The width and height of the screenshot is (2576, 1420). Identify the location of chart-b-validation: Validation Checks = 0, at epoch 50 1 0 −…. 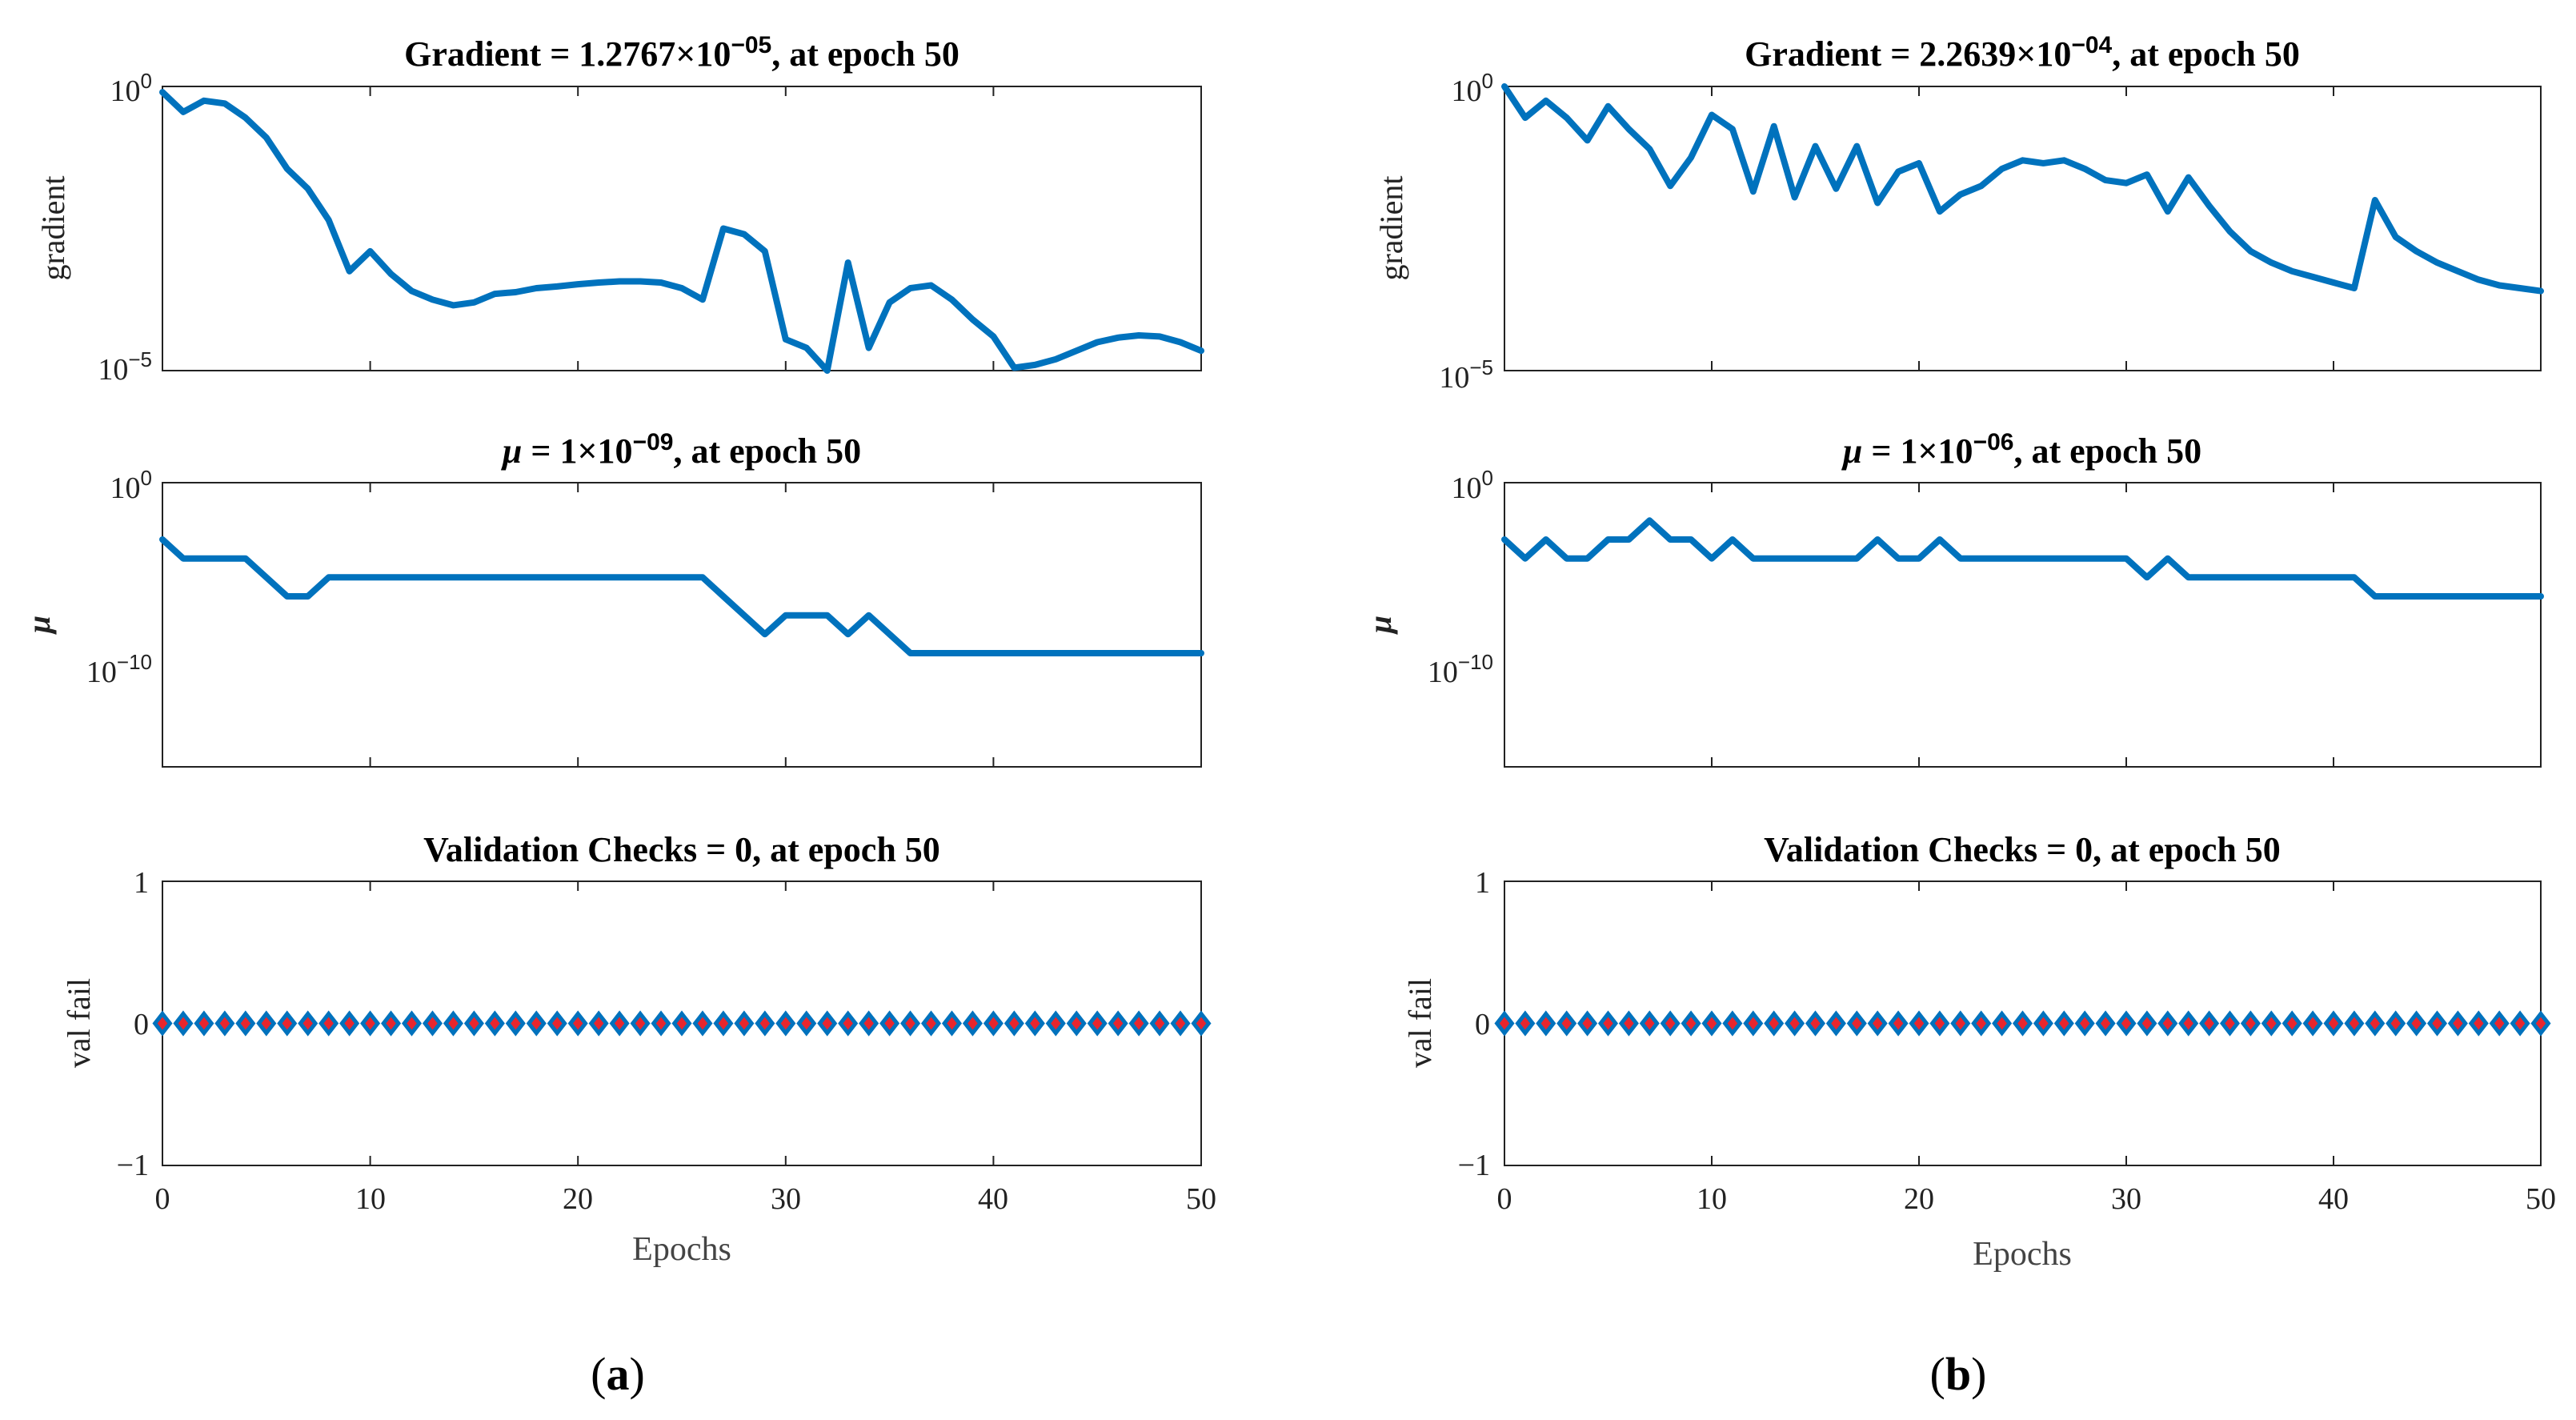
(1979, 1051).